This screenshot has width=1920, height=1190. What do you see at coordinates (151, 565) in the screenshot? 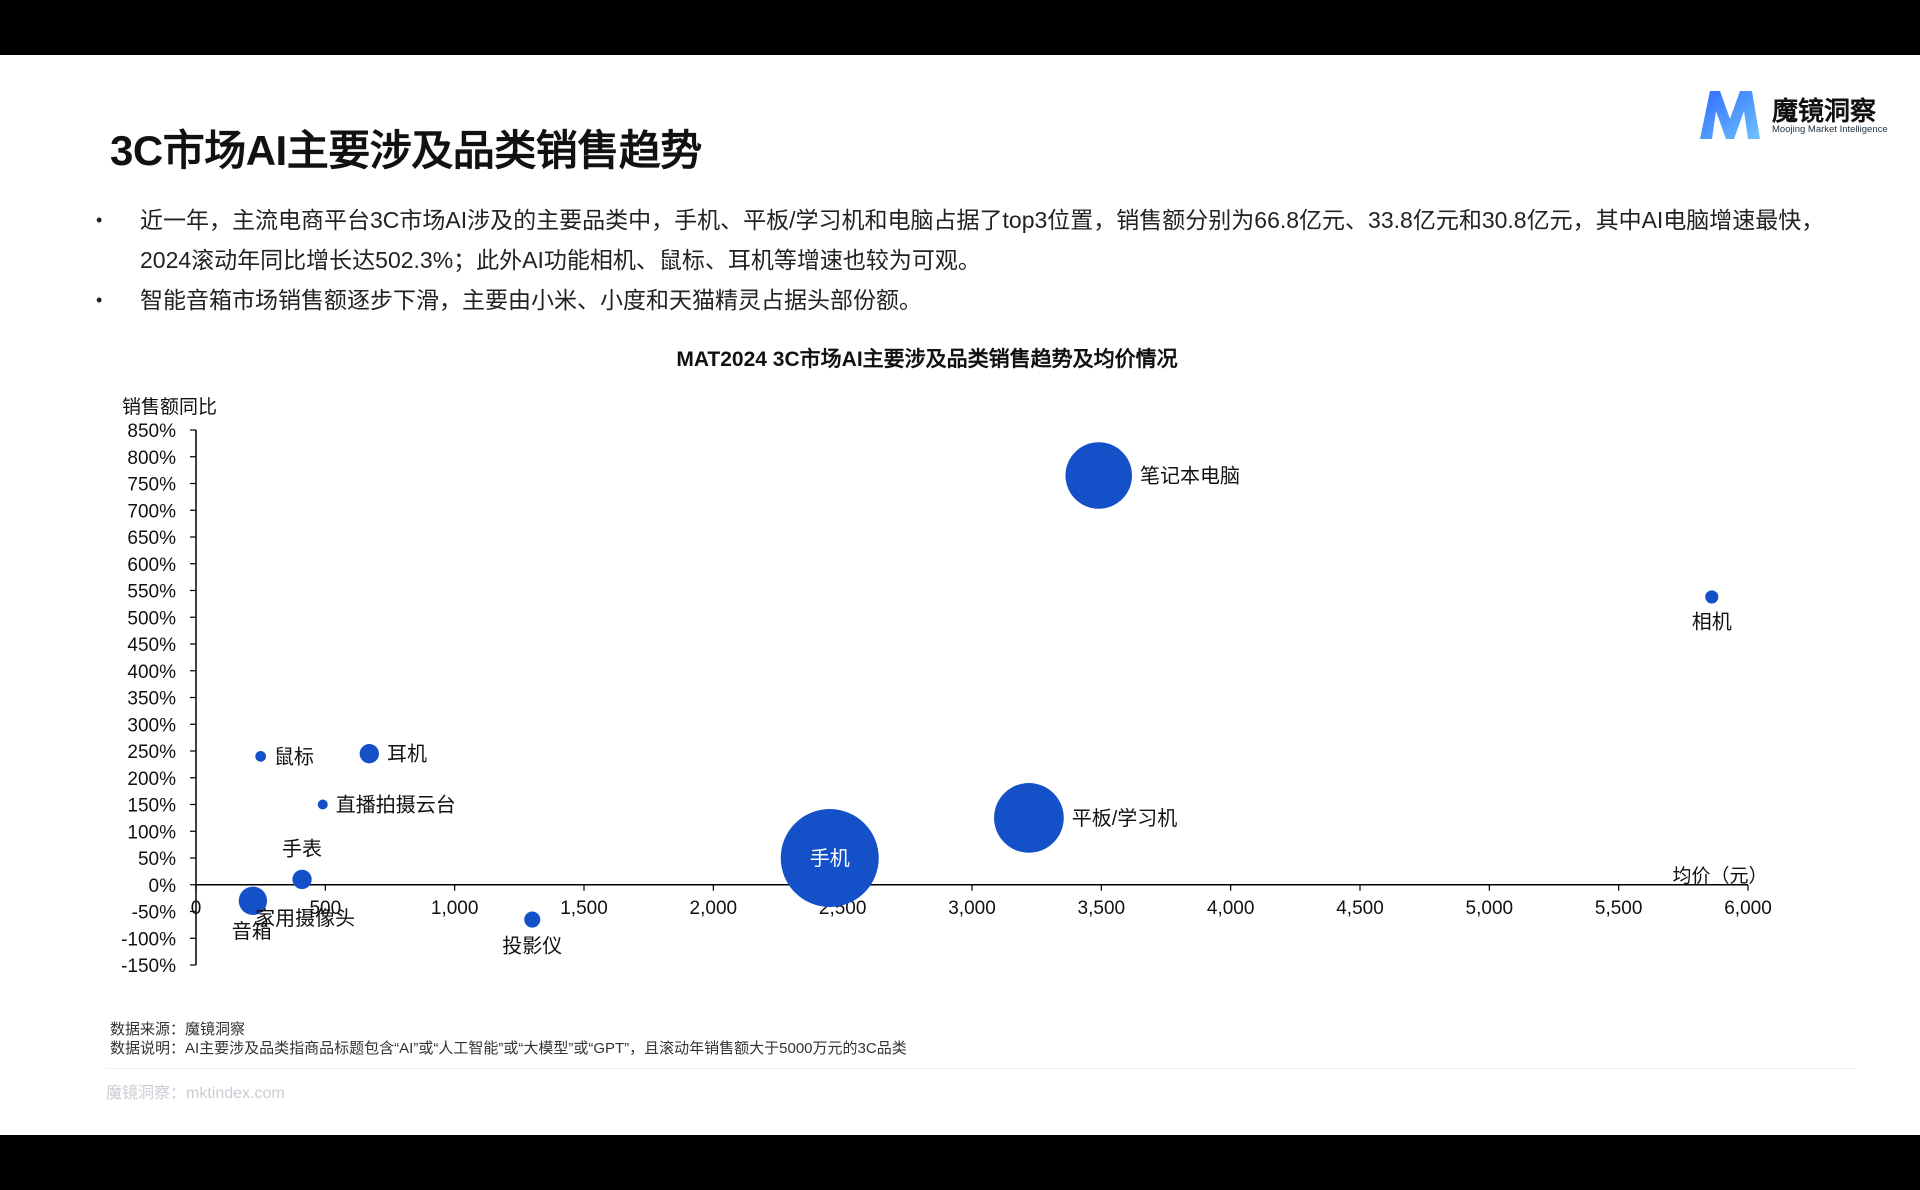
I see `y-tick-label: 600%` at bounding box center [151, 565].